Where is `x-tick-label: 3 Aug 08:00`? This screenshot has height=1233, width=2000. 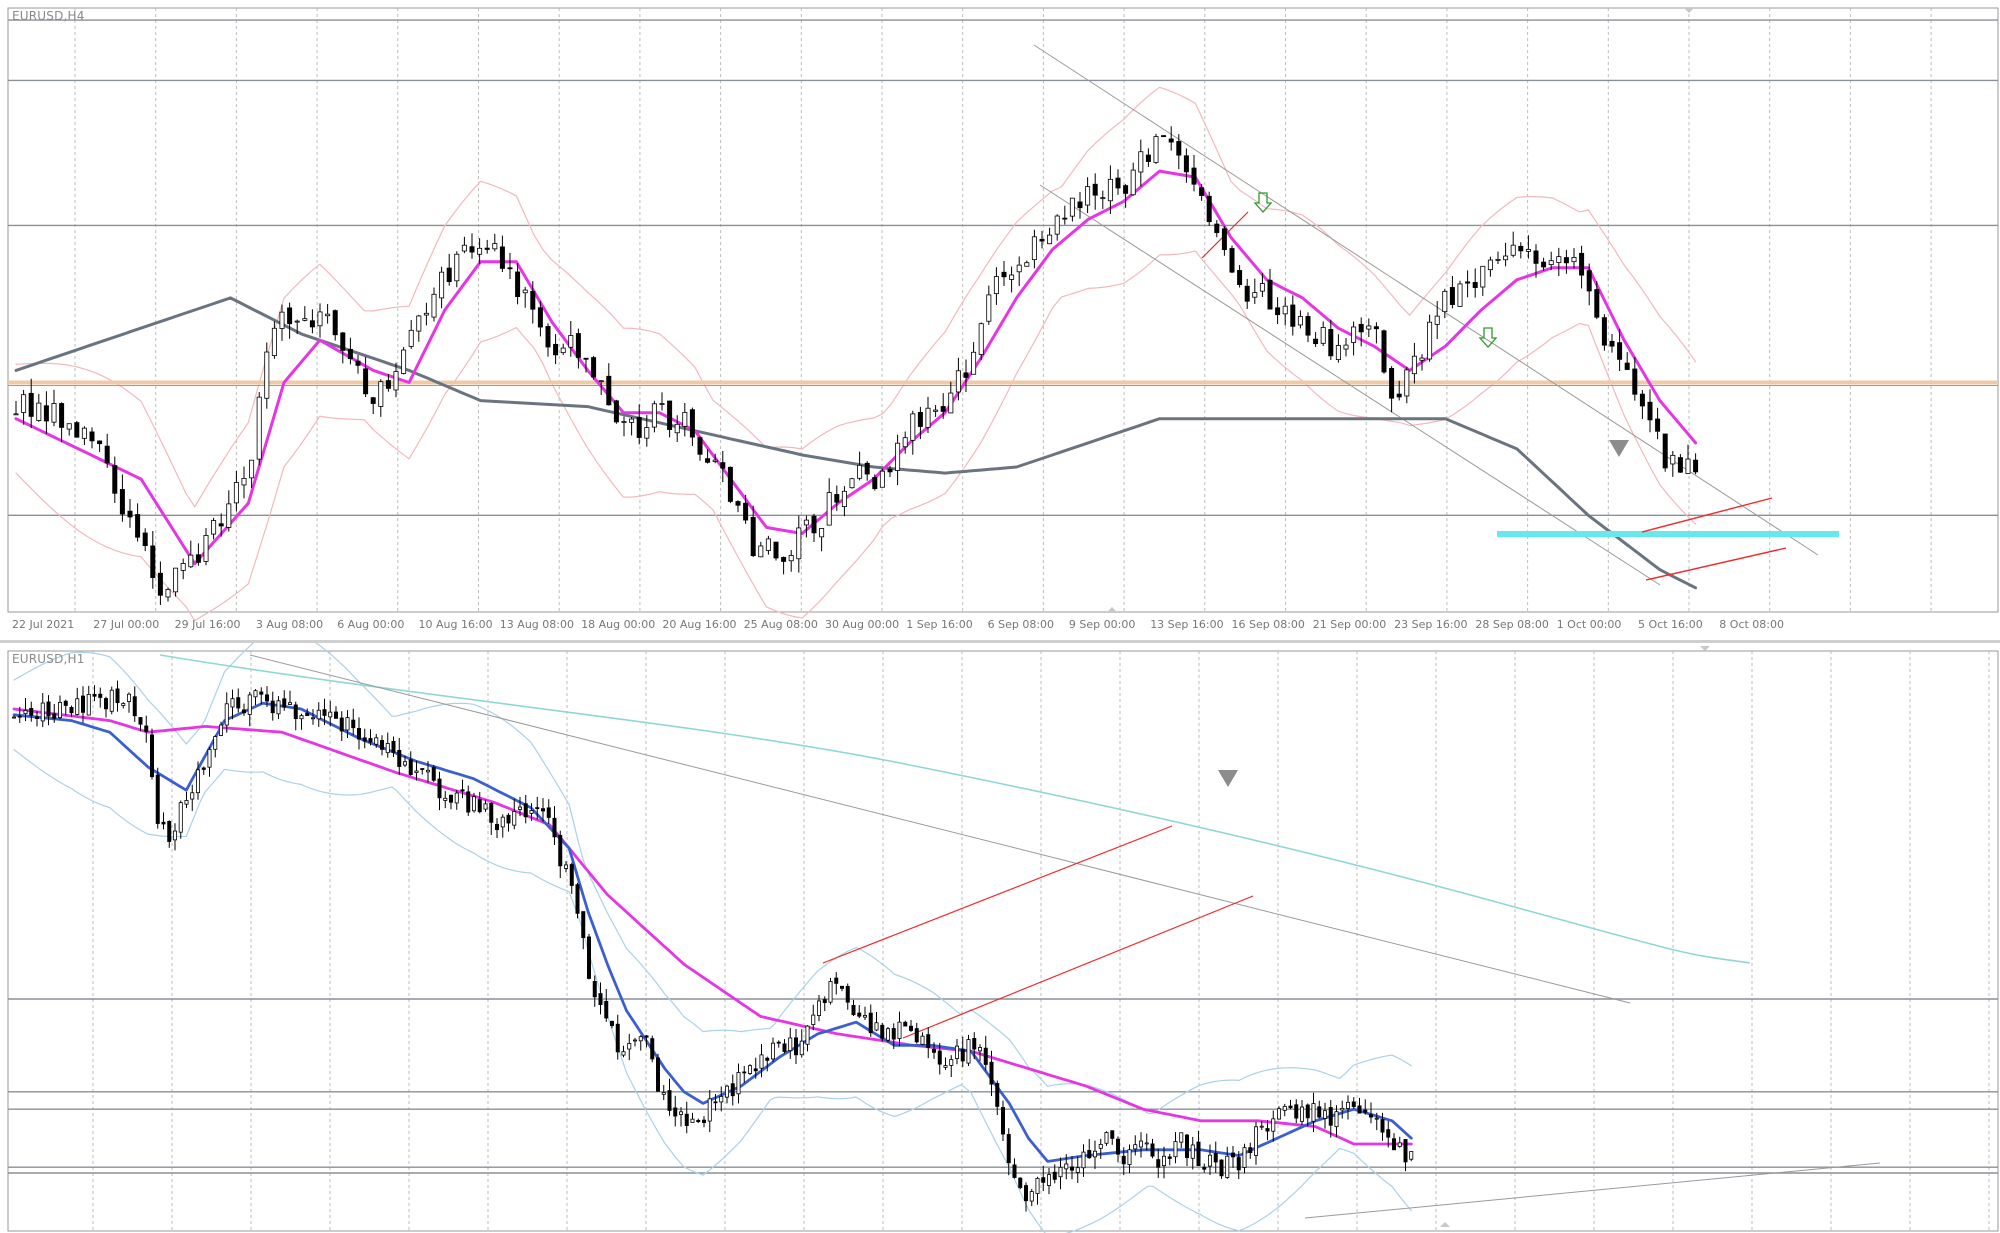
x-tick-label: 3 Aug 08:00 is located at coordinates (289, 624).